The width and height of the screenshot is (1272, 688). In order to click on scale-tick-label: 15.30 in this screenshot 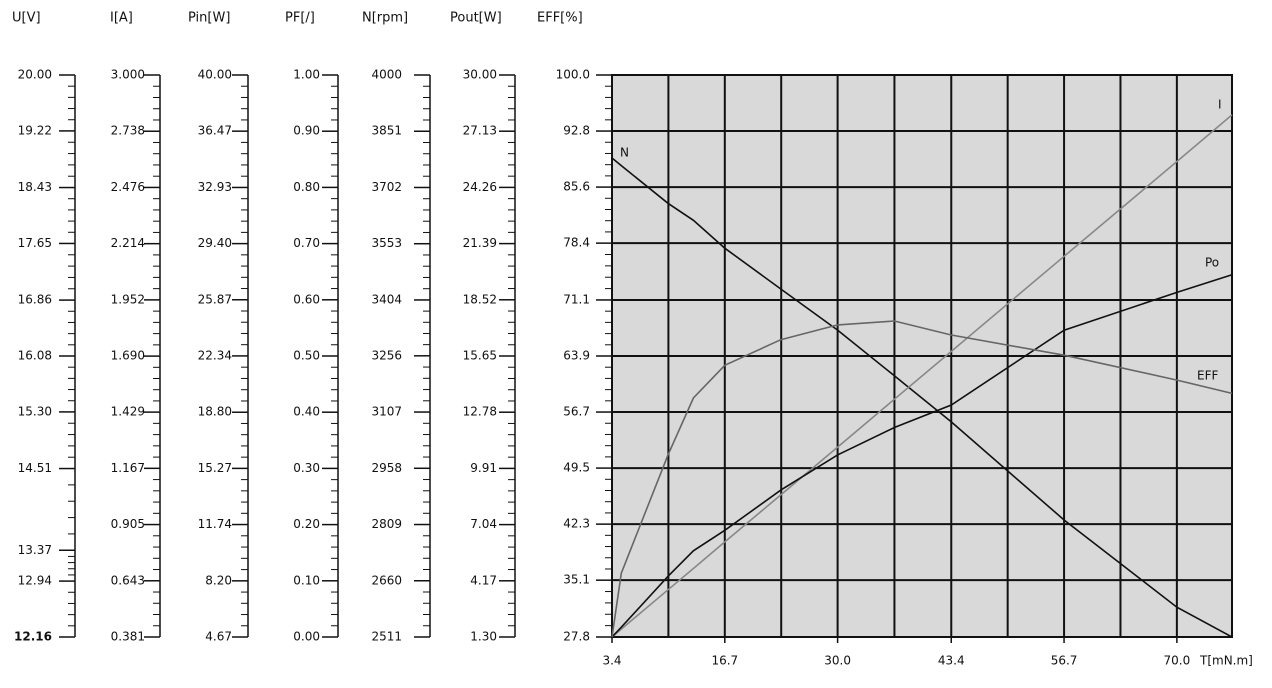, I will do `click(35, 411)`.